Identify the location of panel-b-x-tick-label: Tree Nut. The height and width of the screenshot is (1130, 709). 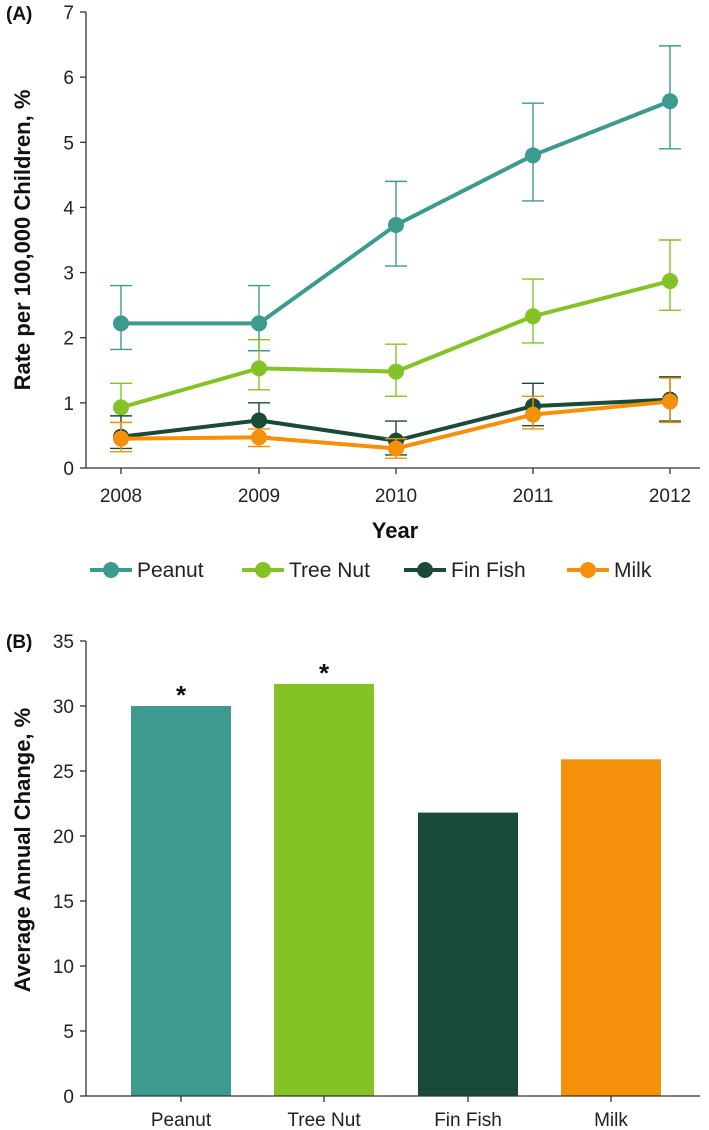
(324, 1120).